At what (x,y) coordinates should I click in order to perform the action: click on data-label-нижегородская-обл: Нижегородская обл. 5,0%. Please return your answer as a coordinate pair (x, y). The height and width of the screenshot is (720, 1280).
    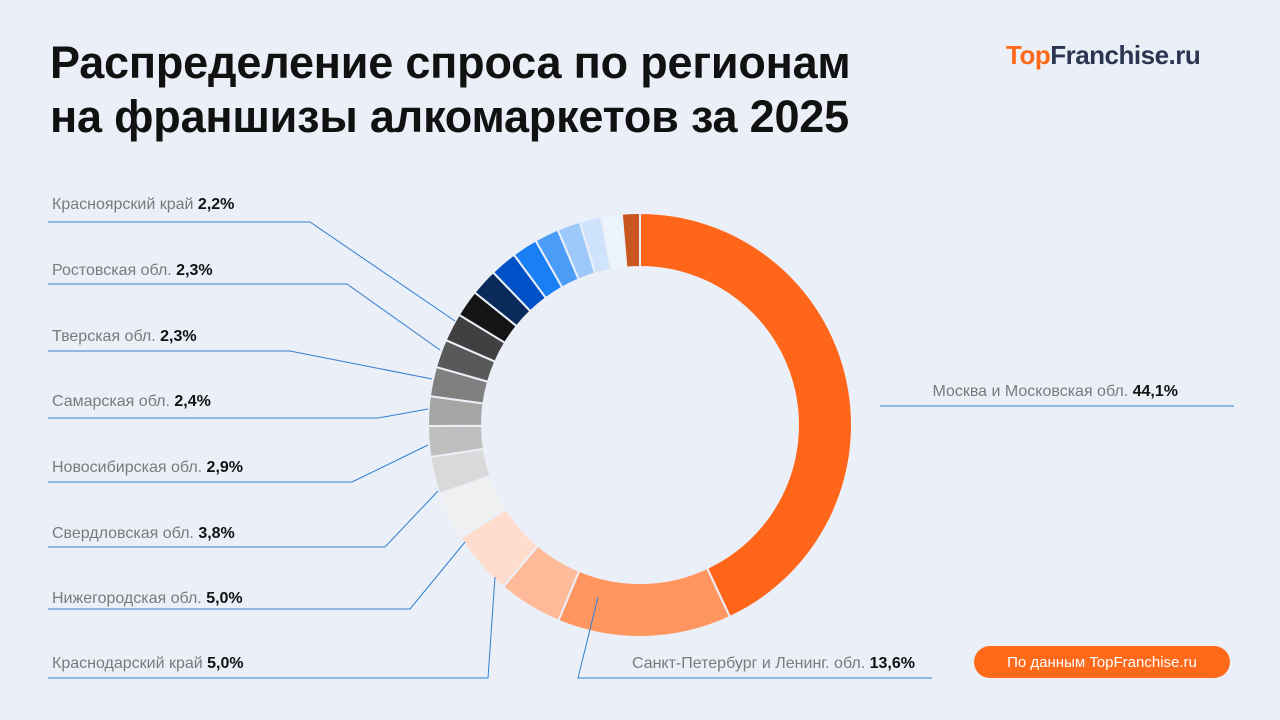
    Looking at the image, I should click on (147, 598).